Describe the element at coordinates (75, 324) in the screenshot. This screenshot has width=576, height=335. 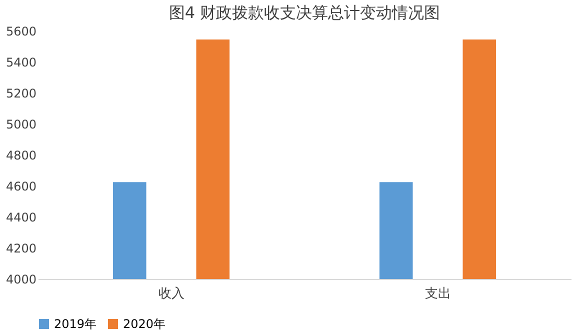
I see `legend-label: 2019年` at that location.